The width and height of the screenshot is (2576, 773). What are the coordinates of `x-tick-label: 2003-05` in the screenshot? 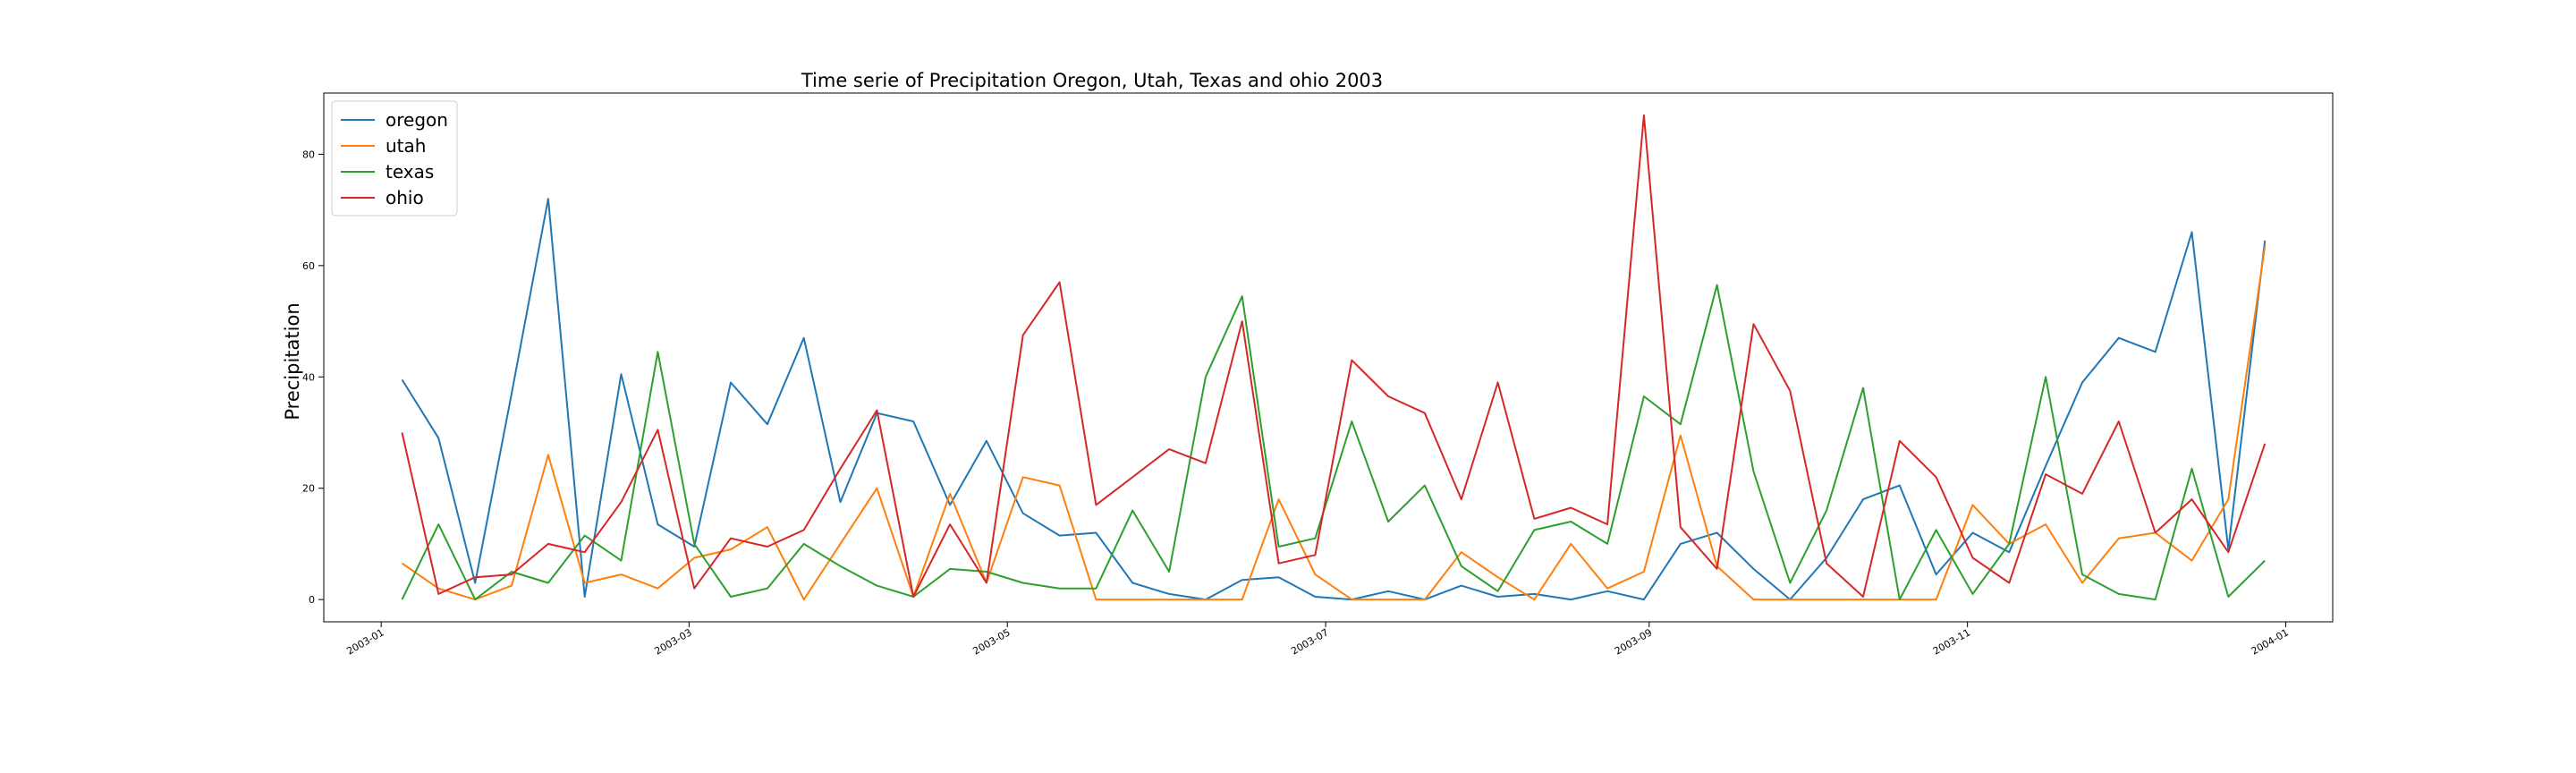 It's located at (991, 641).